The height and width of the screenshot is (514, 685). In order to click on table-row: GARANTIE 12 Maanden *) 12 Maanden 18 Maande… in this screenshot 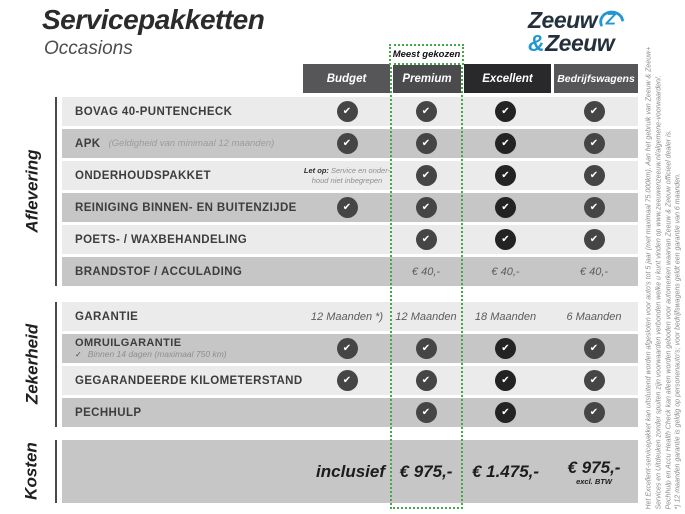, I will do `click(350, 316)`.